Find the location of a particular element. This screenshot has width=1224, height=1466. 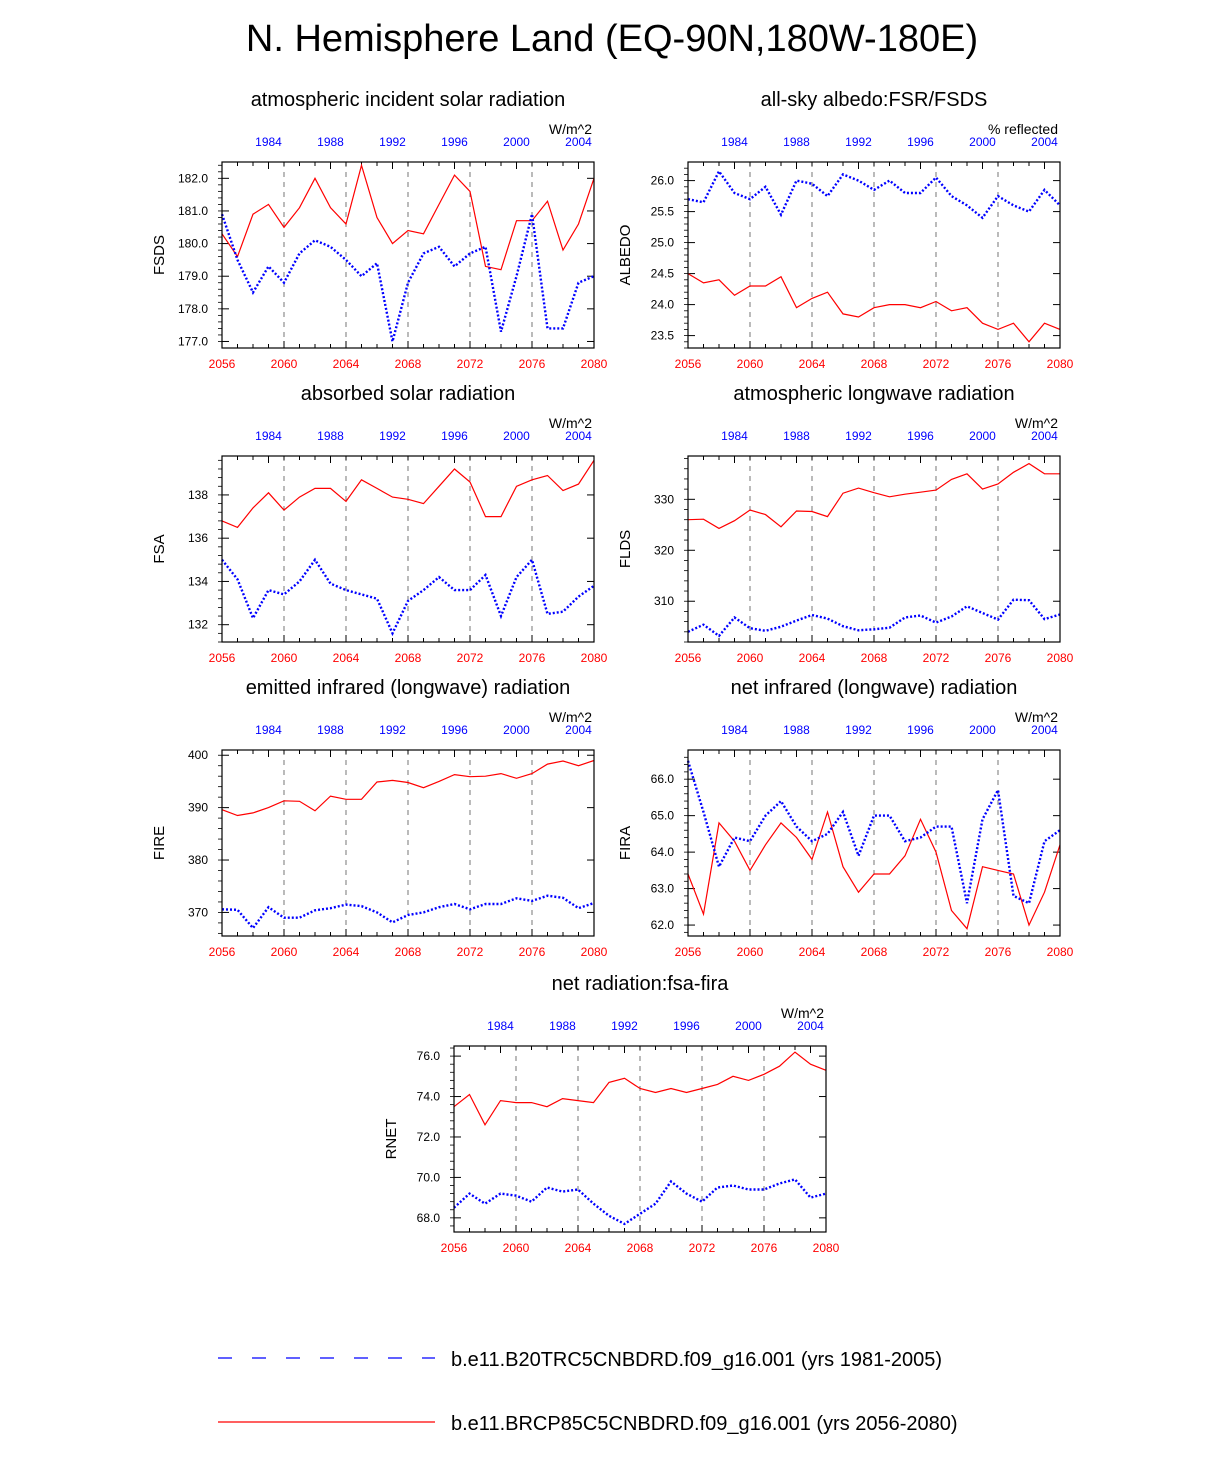

y-tick-label: 320 is located at coordinates (664, 550).